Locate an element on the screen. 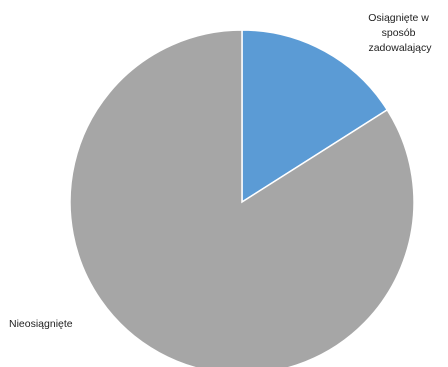 Image resolution: width=448 pixels, height=367 pixels. slice-label-not-achieved: Nieosiągnięte is located at coordinates (41, 324).